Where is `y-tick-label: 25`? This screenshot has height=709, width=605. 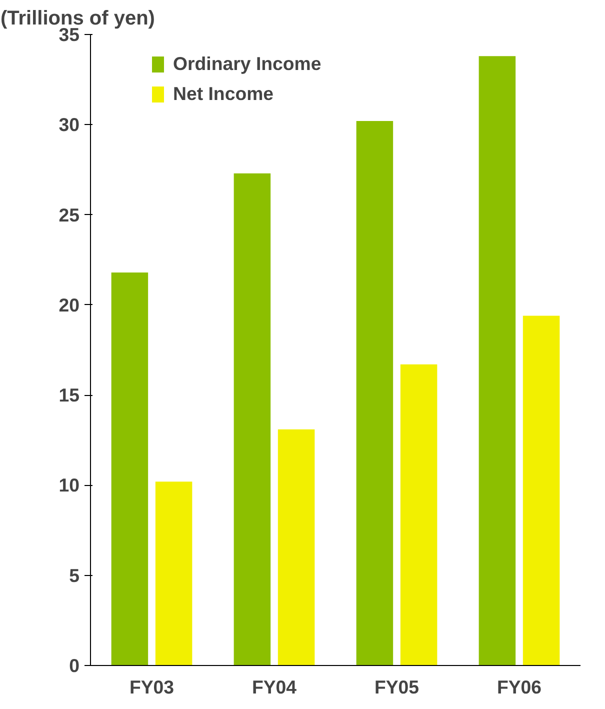 y-tick-label: 25 is located at coordinates (69, 215).